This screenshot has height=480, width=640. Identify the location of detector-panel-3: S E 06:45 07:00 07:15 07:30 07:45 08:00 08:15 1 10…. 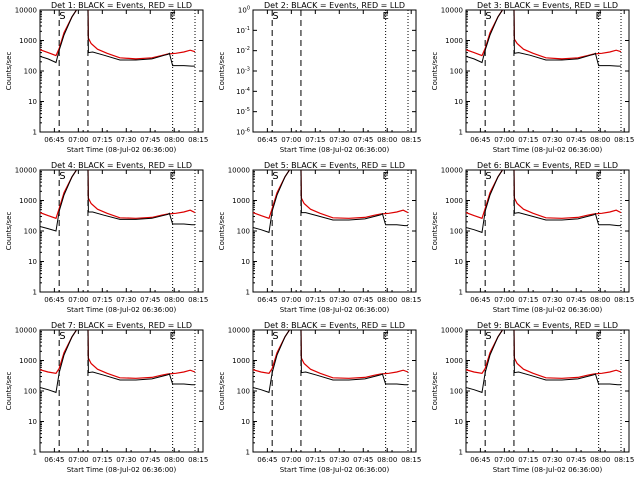
(532, 77).